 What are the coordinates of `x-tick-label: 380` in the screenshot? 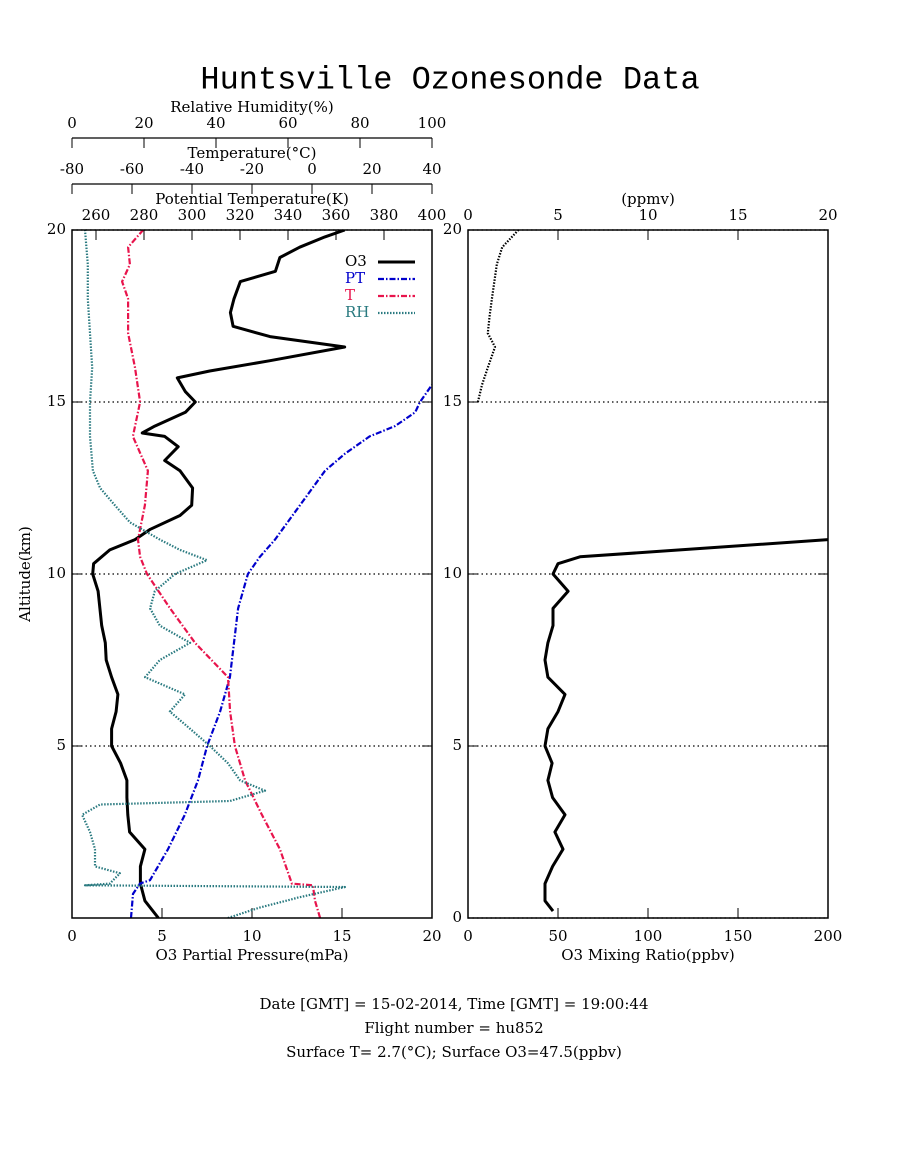 It's located at (384, 215).